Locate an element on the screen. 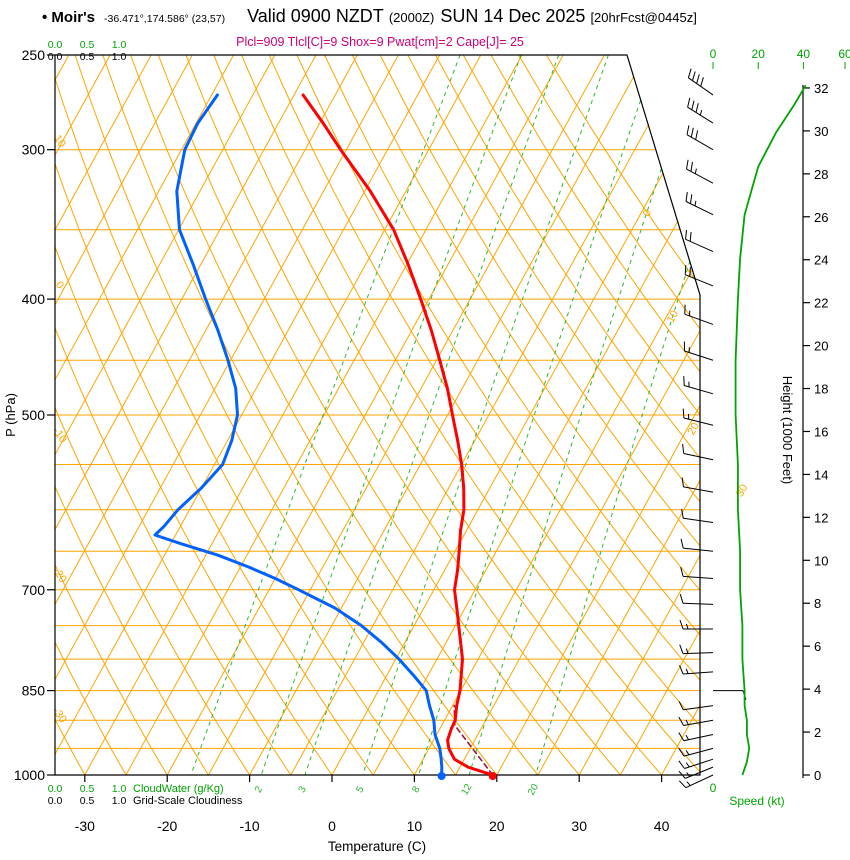 Image resolution: width=850 pixels, height=860 pixels. svg-text: 400 is located at coordinates (34, 299).